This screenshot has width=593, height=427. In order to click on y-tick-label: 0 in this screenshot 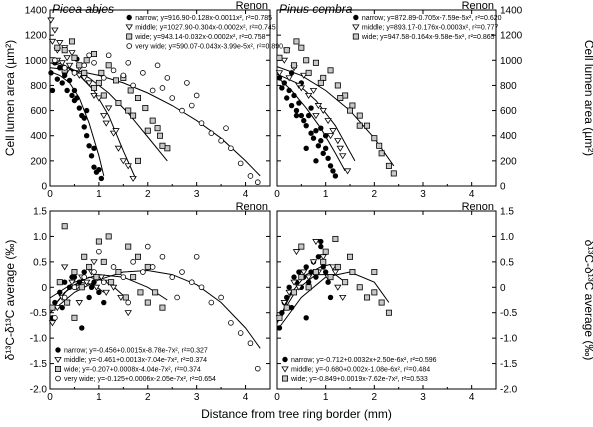, I will do `click(44, 288)`.